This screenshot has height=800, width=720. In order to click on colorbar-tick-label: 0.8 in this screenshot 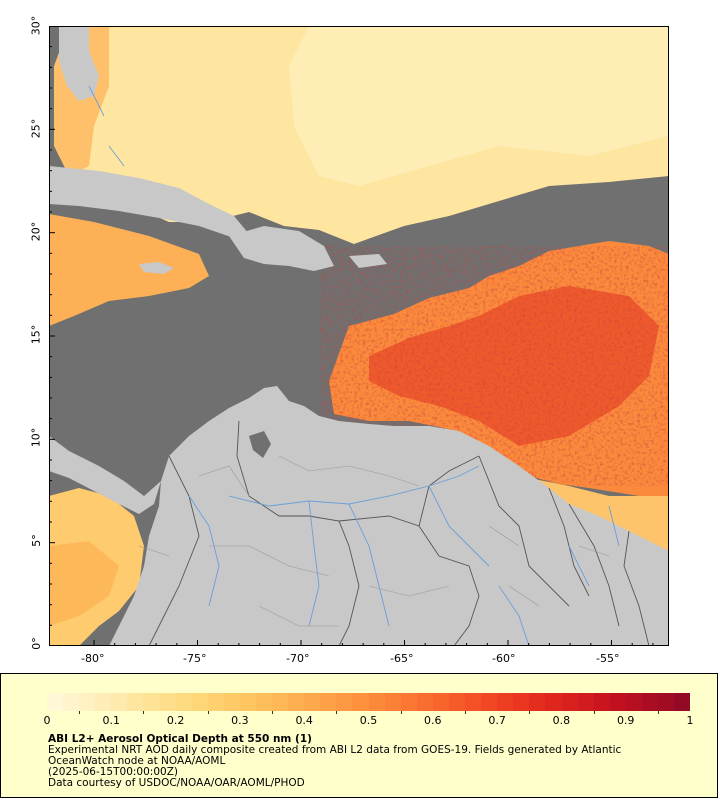, I will do `click(561, 720)`.